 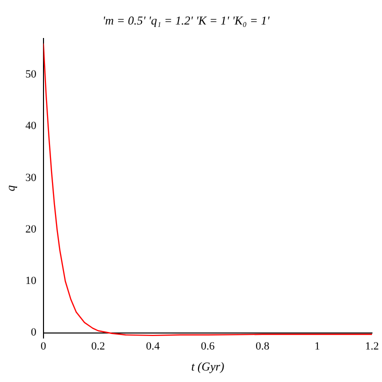 What do you see at coordinates (10, 188) in the screenshot?
I see `y-axis-title: q` at bounding box center [10, 188].